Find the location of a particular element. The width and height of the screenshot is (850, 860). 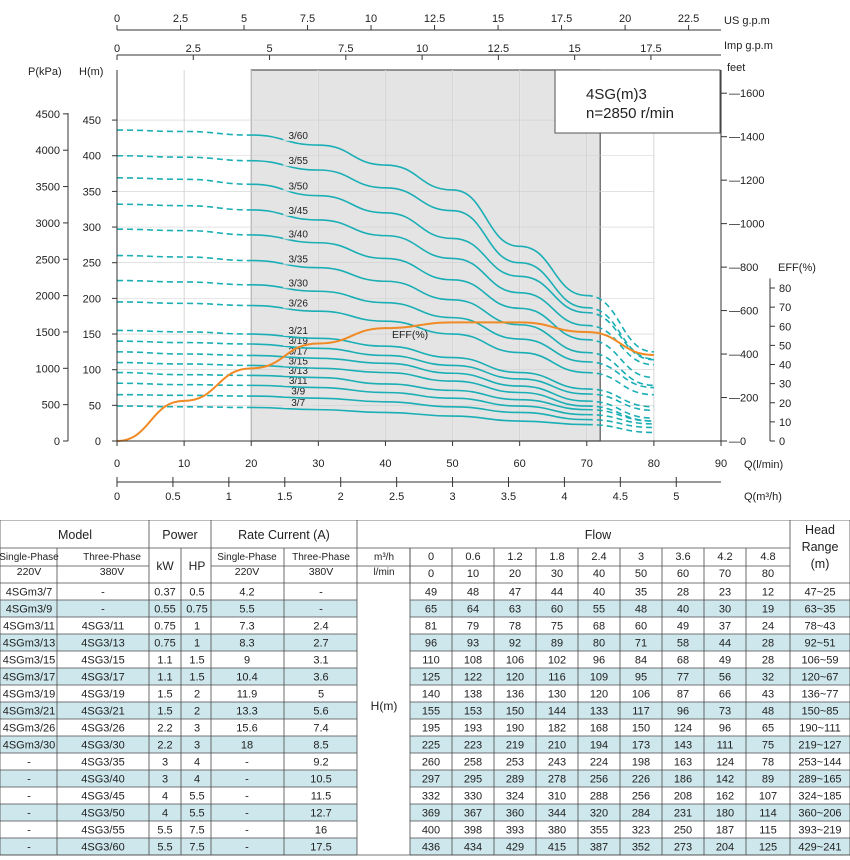

cell-hp: 3 is located at coordinates (197, 746).